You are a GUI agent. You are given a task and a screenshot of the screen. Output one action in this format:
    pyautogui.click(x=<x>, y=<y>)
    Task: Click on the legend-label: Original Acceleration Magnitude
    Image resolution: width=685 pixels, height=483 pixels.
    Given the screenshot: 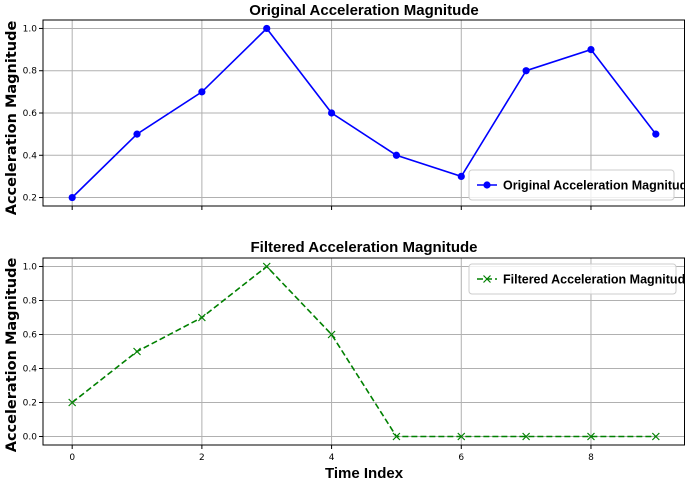 What is the action you would take?
    pyautogui.click(x=594, y=186)
    